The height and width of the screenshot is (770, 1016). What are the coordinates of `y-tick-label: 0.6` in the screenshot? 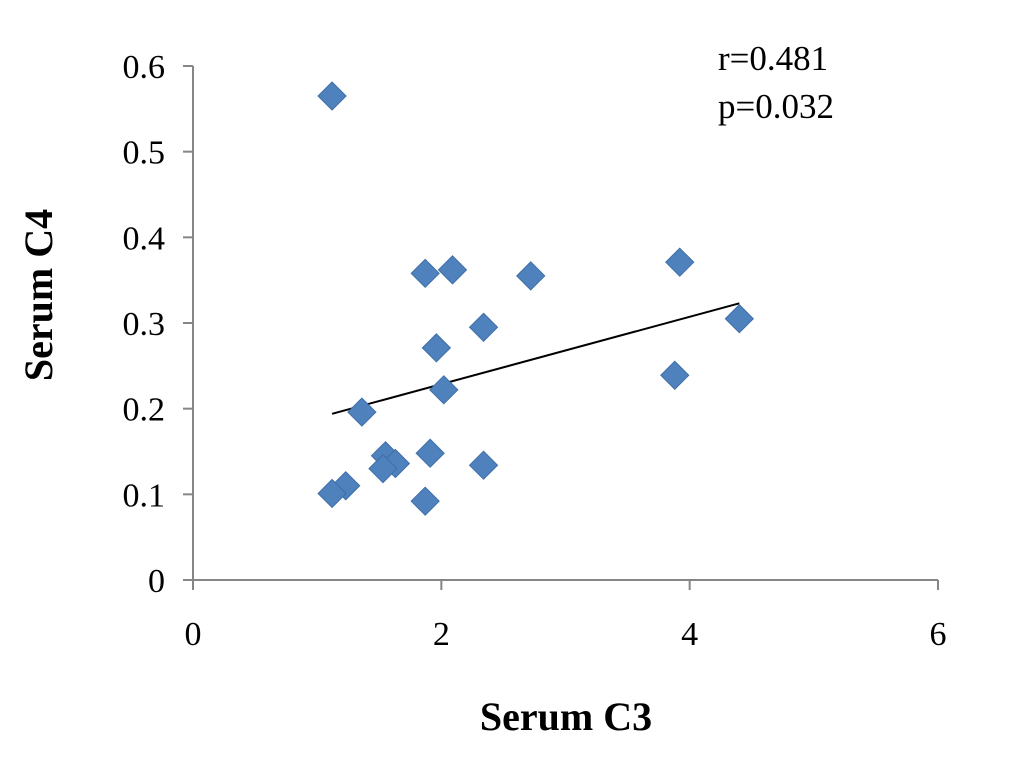 It's located at (144, 67).